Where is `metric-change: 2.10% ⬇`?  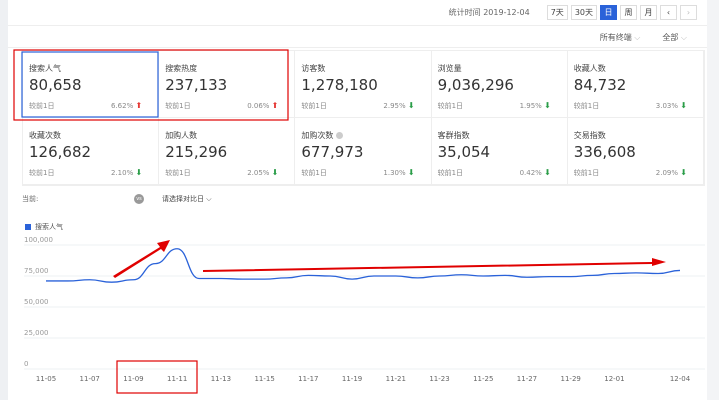 metric-change: 2.10% ⬇ is located at coordinates (127, 172).